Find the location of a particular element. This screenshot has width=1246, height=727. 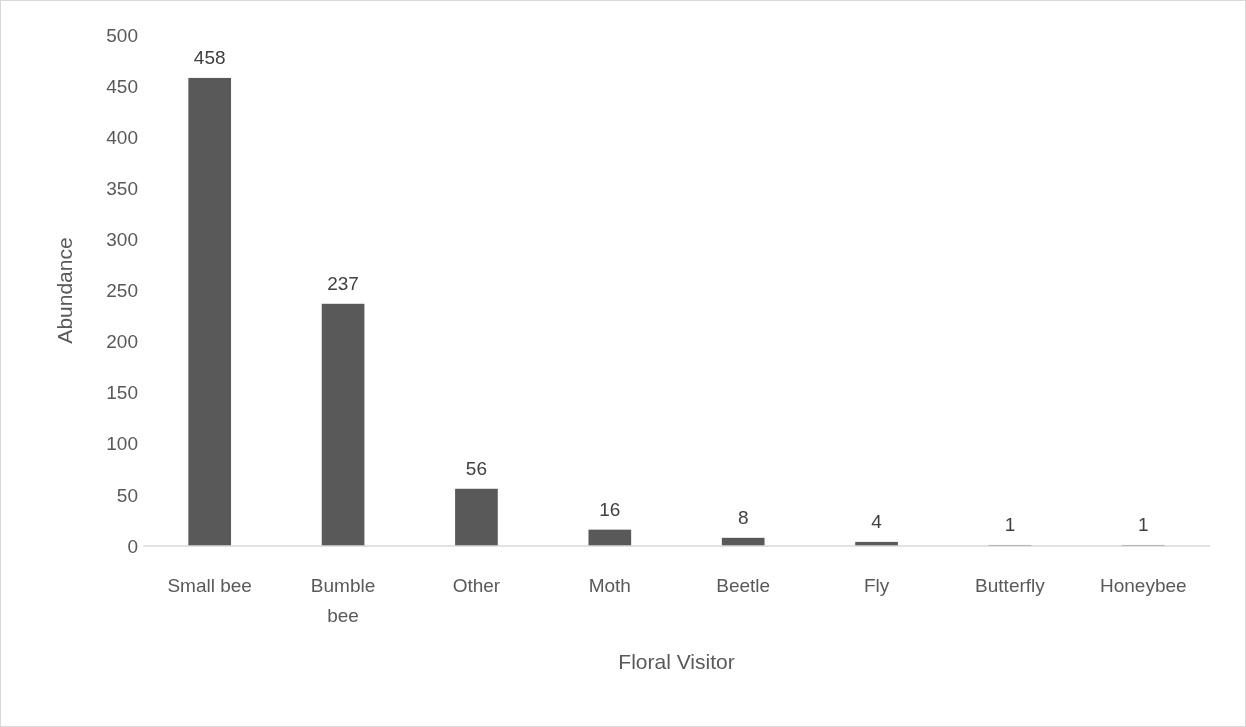

x-tick-label: Honeybee is located at coordinates (1143, 585).